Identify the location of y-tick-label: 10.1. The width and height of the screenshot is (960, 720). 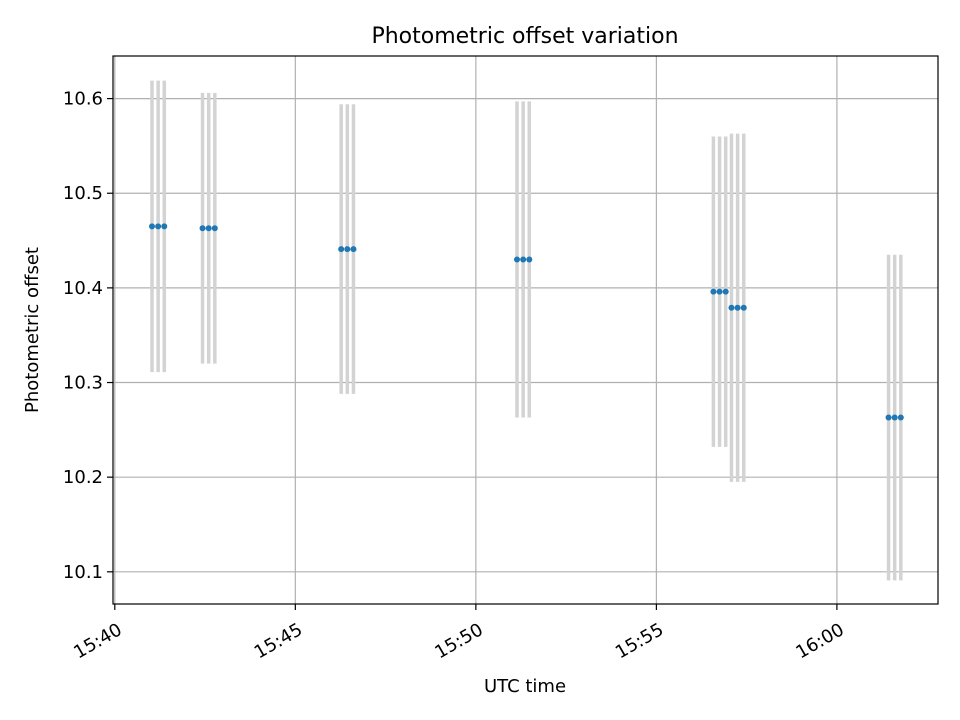
(83, 572).